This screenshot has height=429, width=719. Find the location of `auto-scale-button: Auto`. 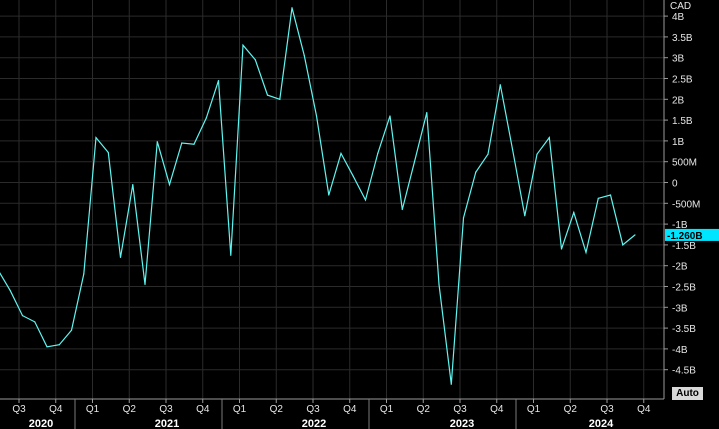

auto-scale-button: Auto is located at coordinates (687, 393).